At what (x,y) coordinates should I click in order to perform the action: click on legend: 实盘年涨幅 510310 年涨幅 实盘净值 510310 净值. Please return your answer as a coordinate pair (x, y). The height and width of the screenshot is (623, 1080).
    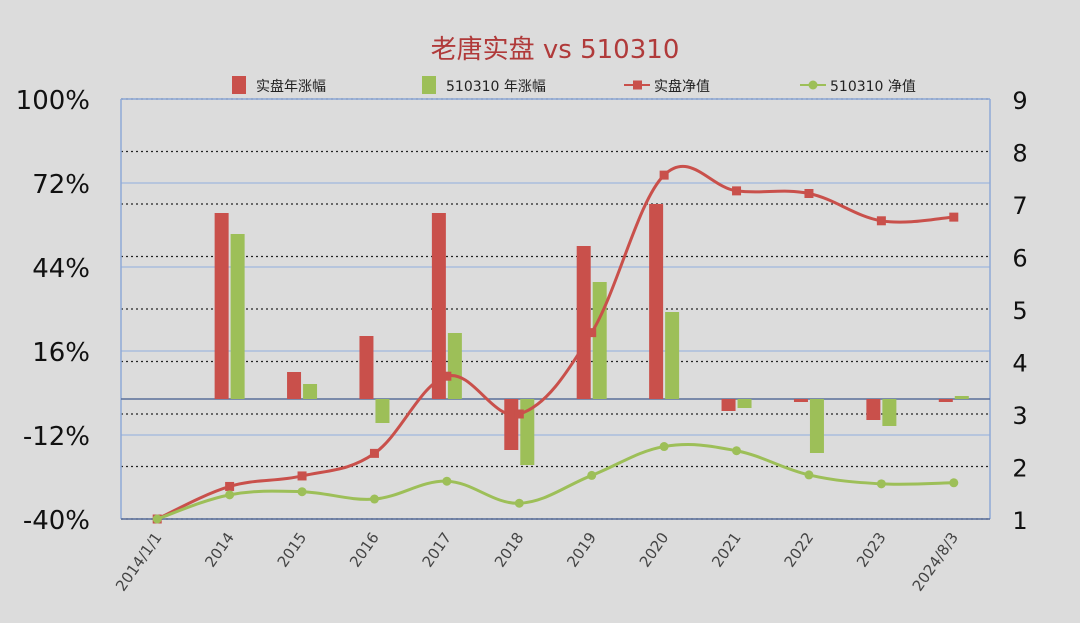
    Looking at the image, I should click on (574, 85).